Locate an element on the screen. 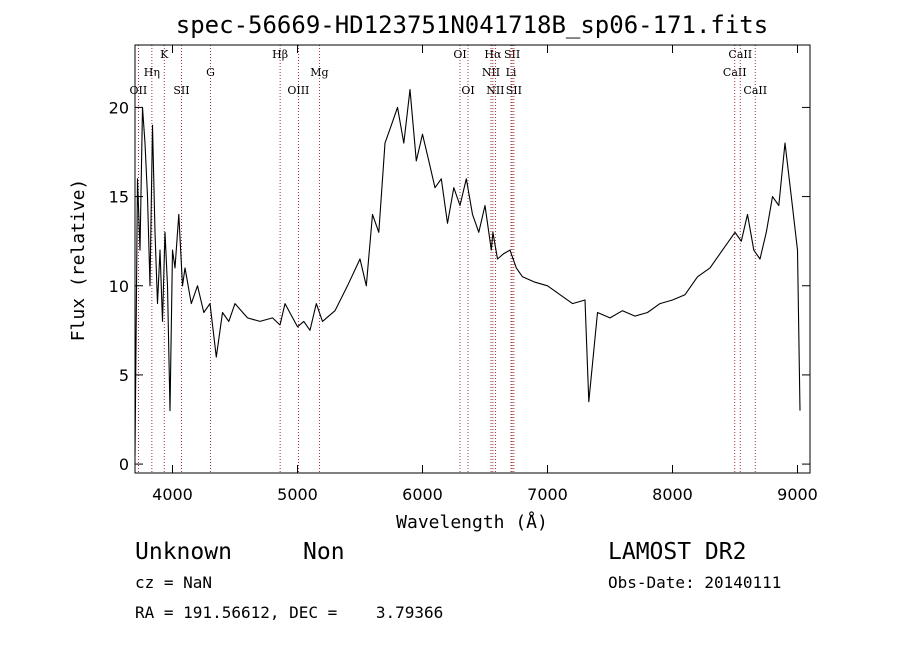 The height and width of the screenshot is (649, 900). line-label-5: Hβ is located at coordinates (280, 54).